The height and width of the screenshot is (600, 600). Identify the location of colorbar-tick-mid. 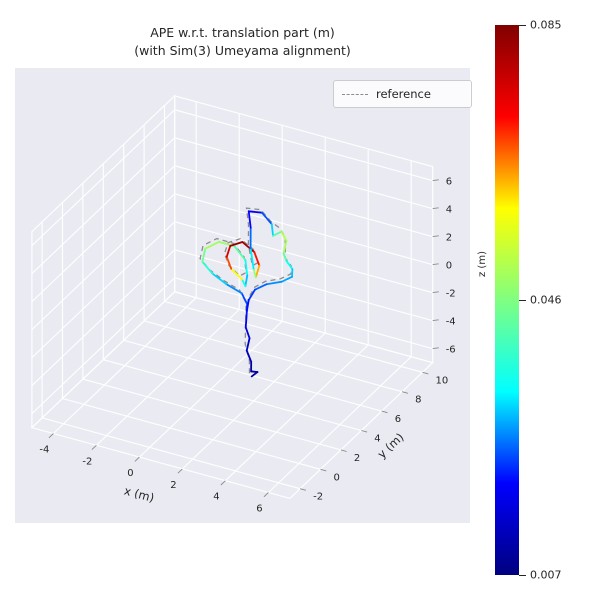
(522, 300).